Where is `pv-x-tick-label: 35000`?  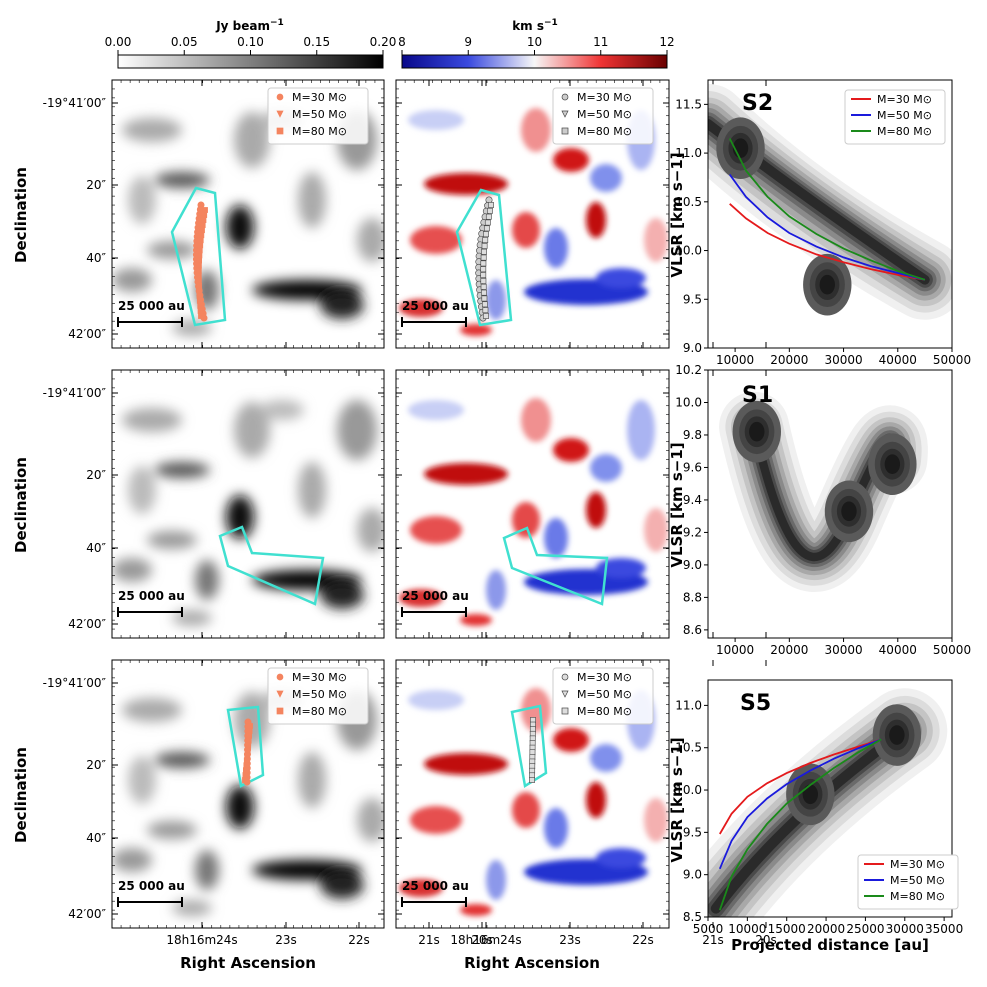
pv-x-tick-label: 35000 is located at coordinates (944, 929).